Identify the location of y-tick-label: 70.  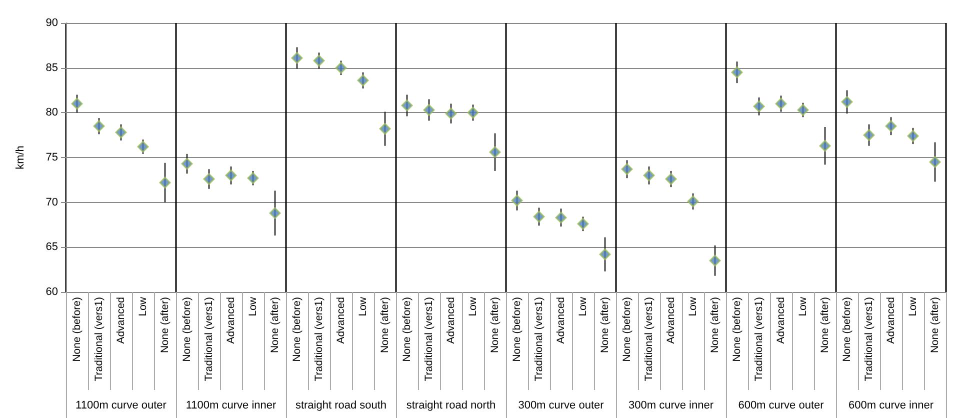
(52, 202).